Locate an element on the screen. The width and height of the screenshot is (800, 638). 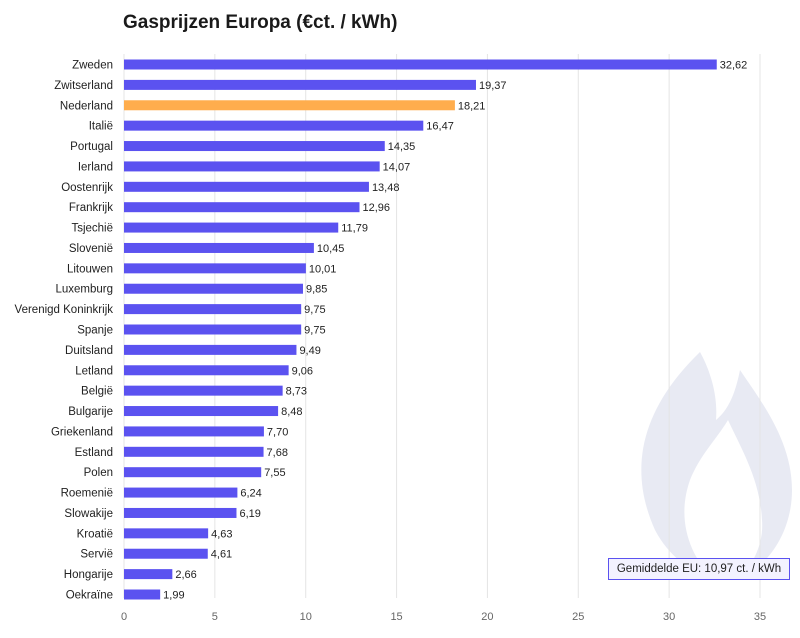
category-label: Litouwen is located at coordinates (90, 269).